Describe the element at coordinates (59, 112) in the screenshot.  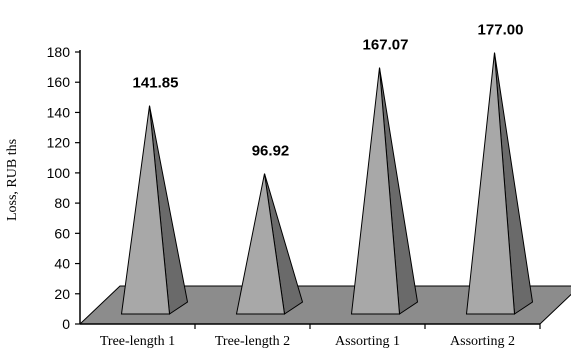
I see `y-tick-label: 140` at that location.